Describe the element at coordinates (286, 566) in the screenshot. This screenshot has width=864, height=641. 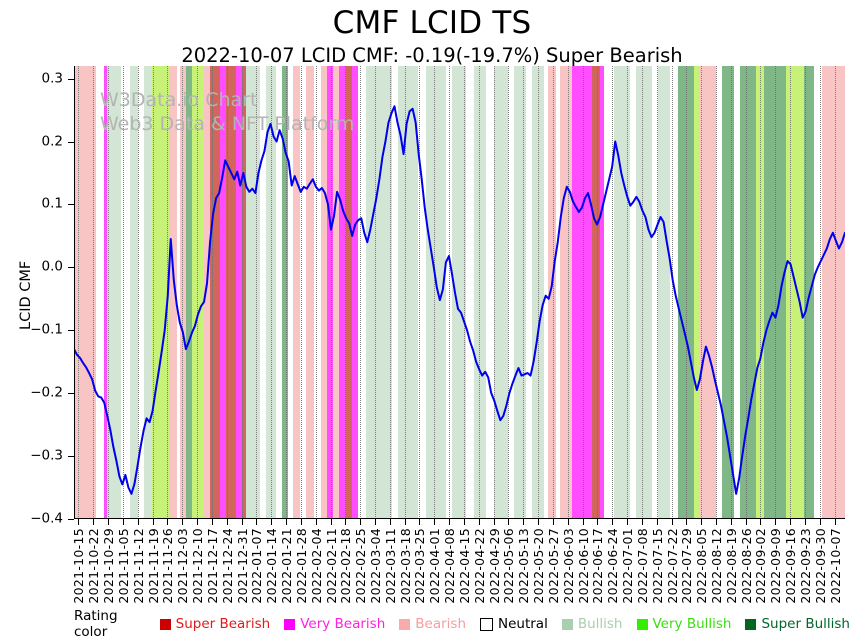
I see `x-tick-label: 2022-01-21` at that location.